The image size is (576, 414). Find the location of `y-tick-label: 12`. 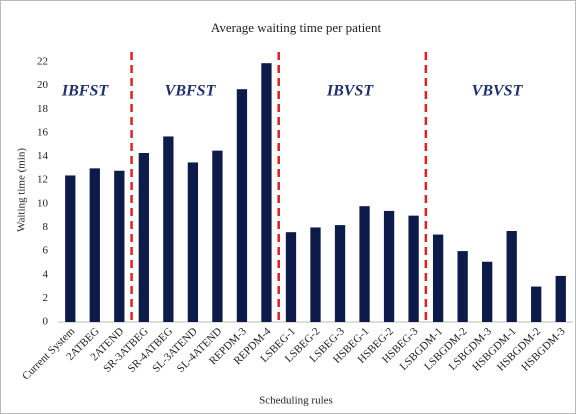

y-tick-label: 12 is located at coordinates (42, 180).